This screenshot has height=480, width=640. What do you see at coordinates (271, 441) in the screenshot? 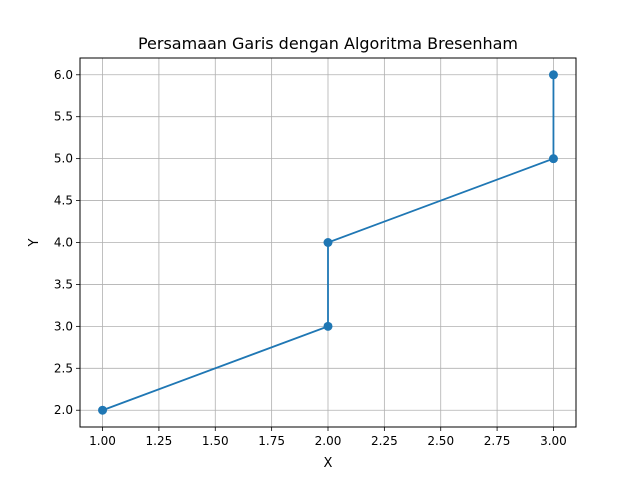
I see `x-tick-label: 1.75` at bounding box center [271, 441].